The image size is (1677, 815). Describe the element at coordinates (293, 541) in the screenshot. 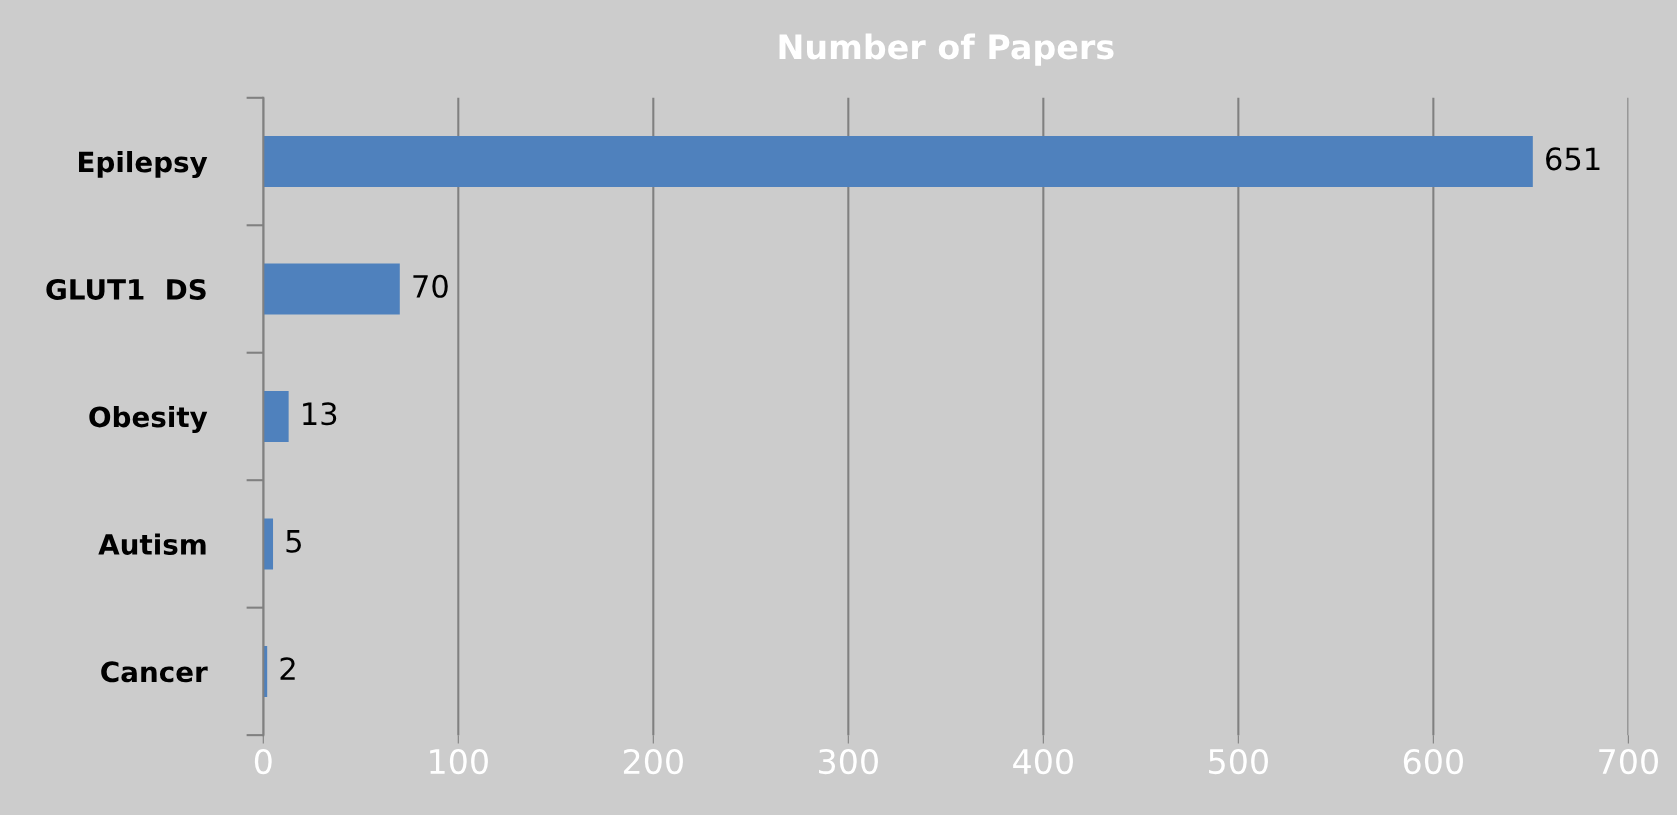

I see `data-label: 5` at that location.